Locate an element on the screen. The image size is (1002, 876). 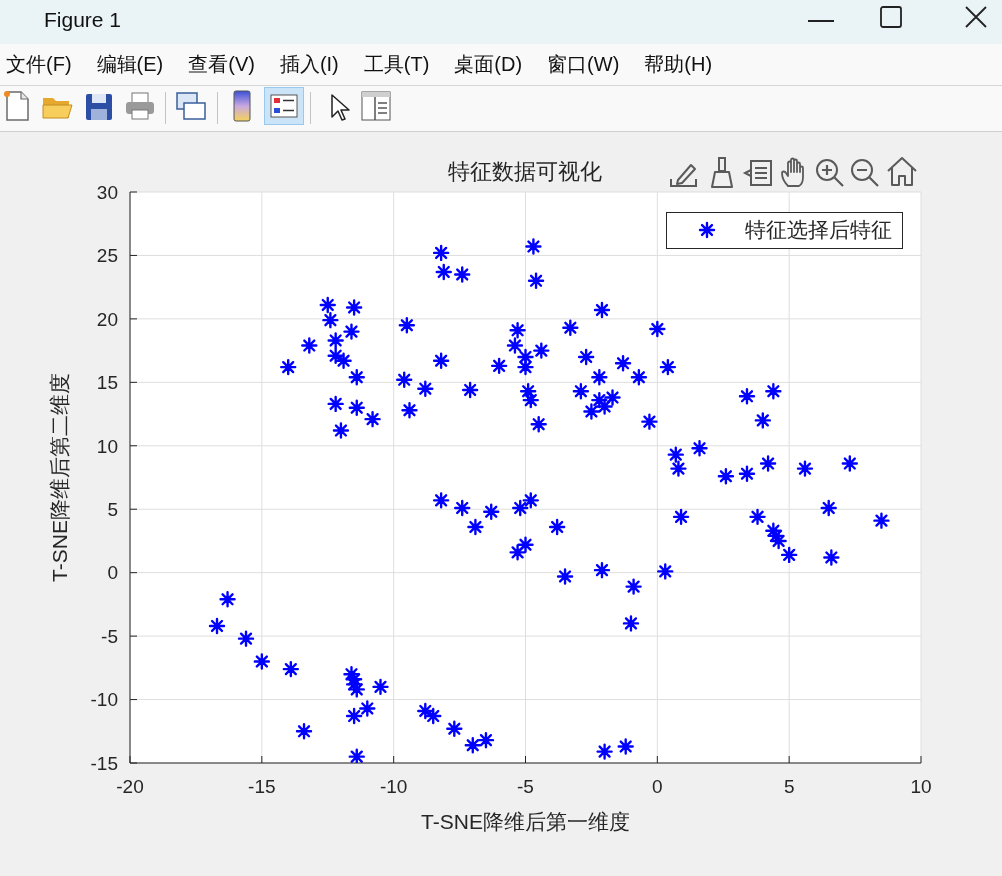
y-tick-label: -10 is located at coordinates (104, 700).